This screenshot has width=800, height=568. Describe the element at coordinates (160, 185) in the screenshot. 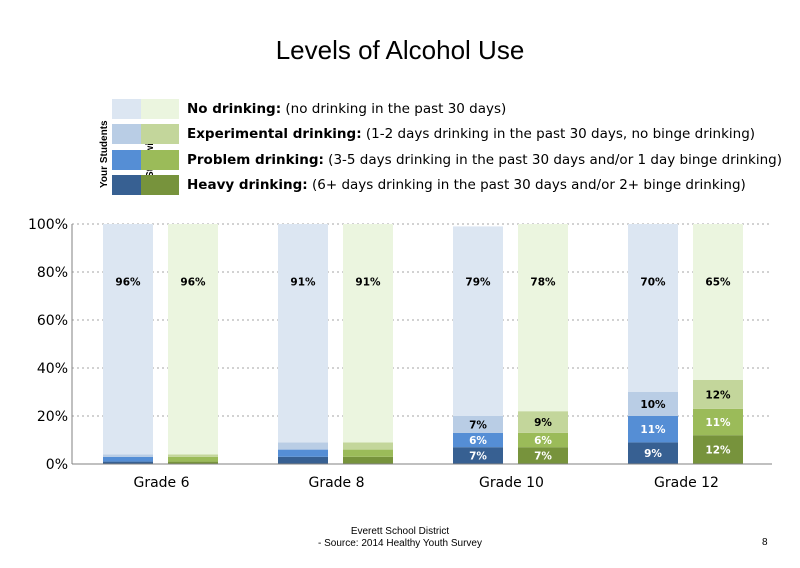

I see `legend-swatch-state-heavy` at that location.